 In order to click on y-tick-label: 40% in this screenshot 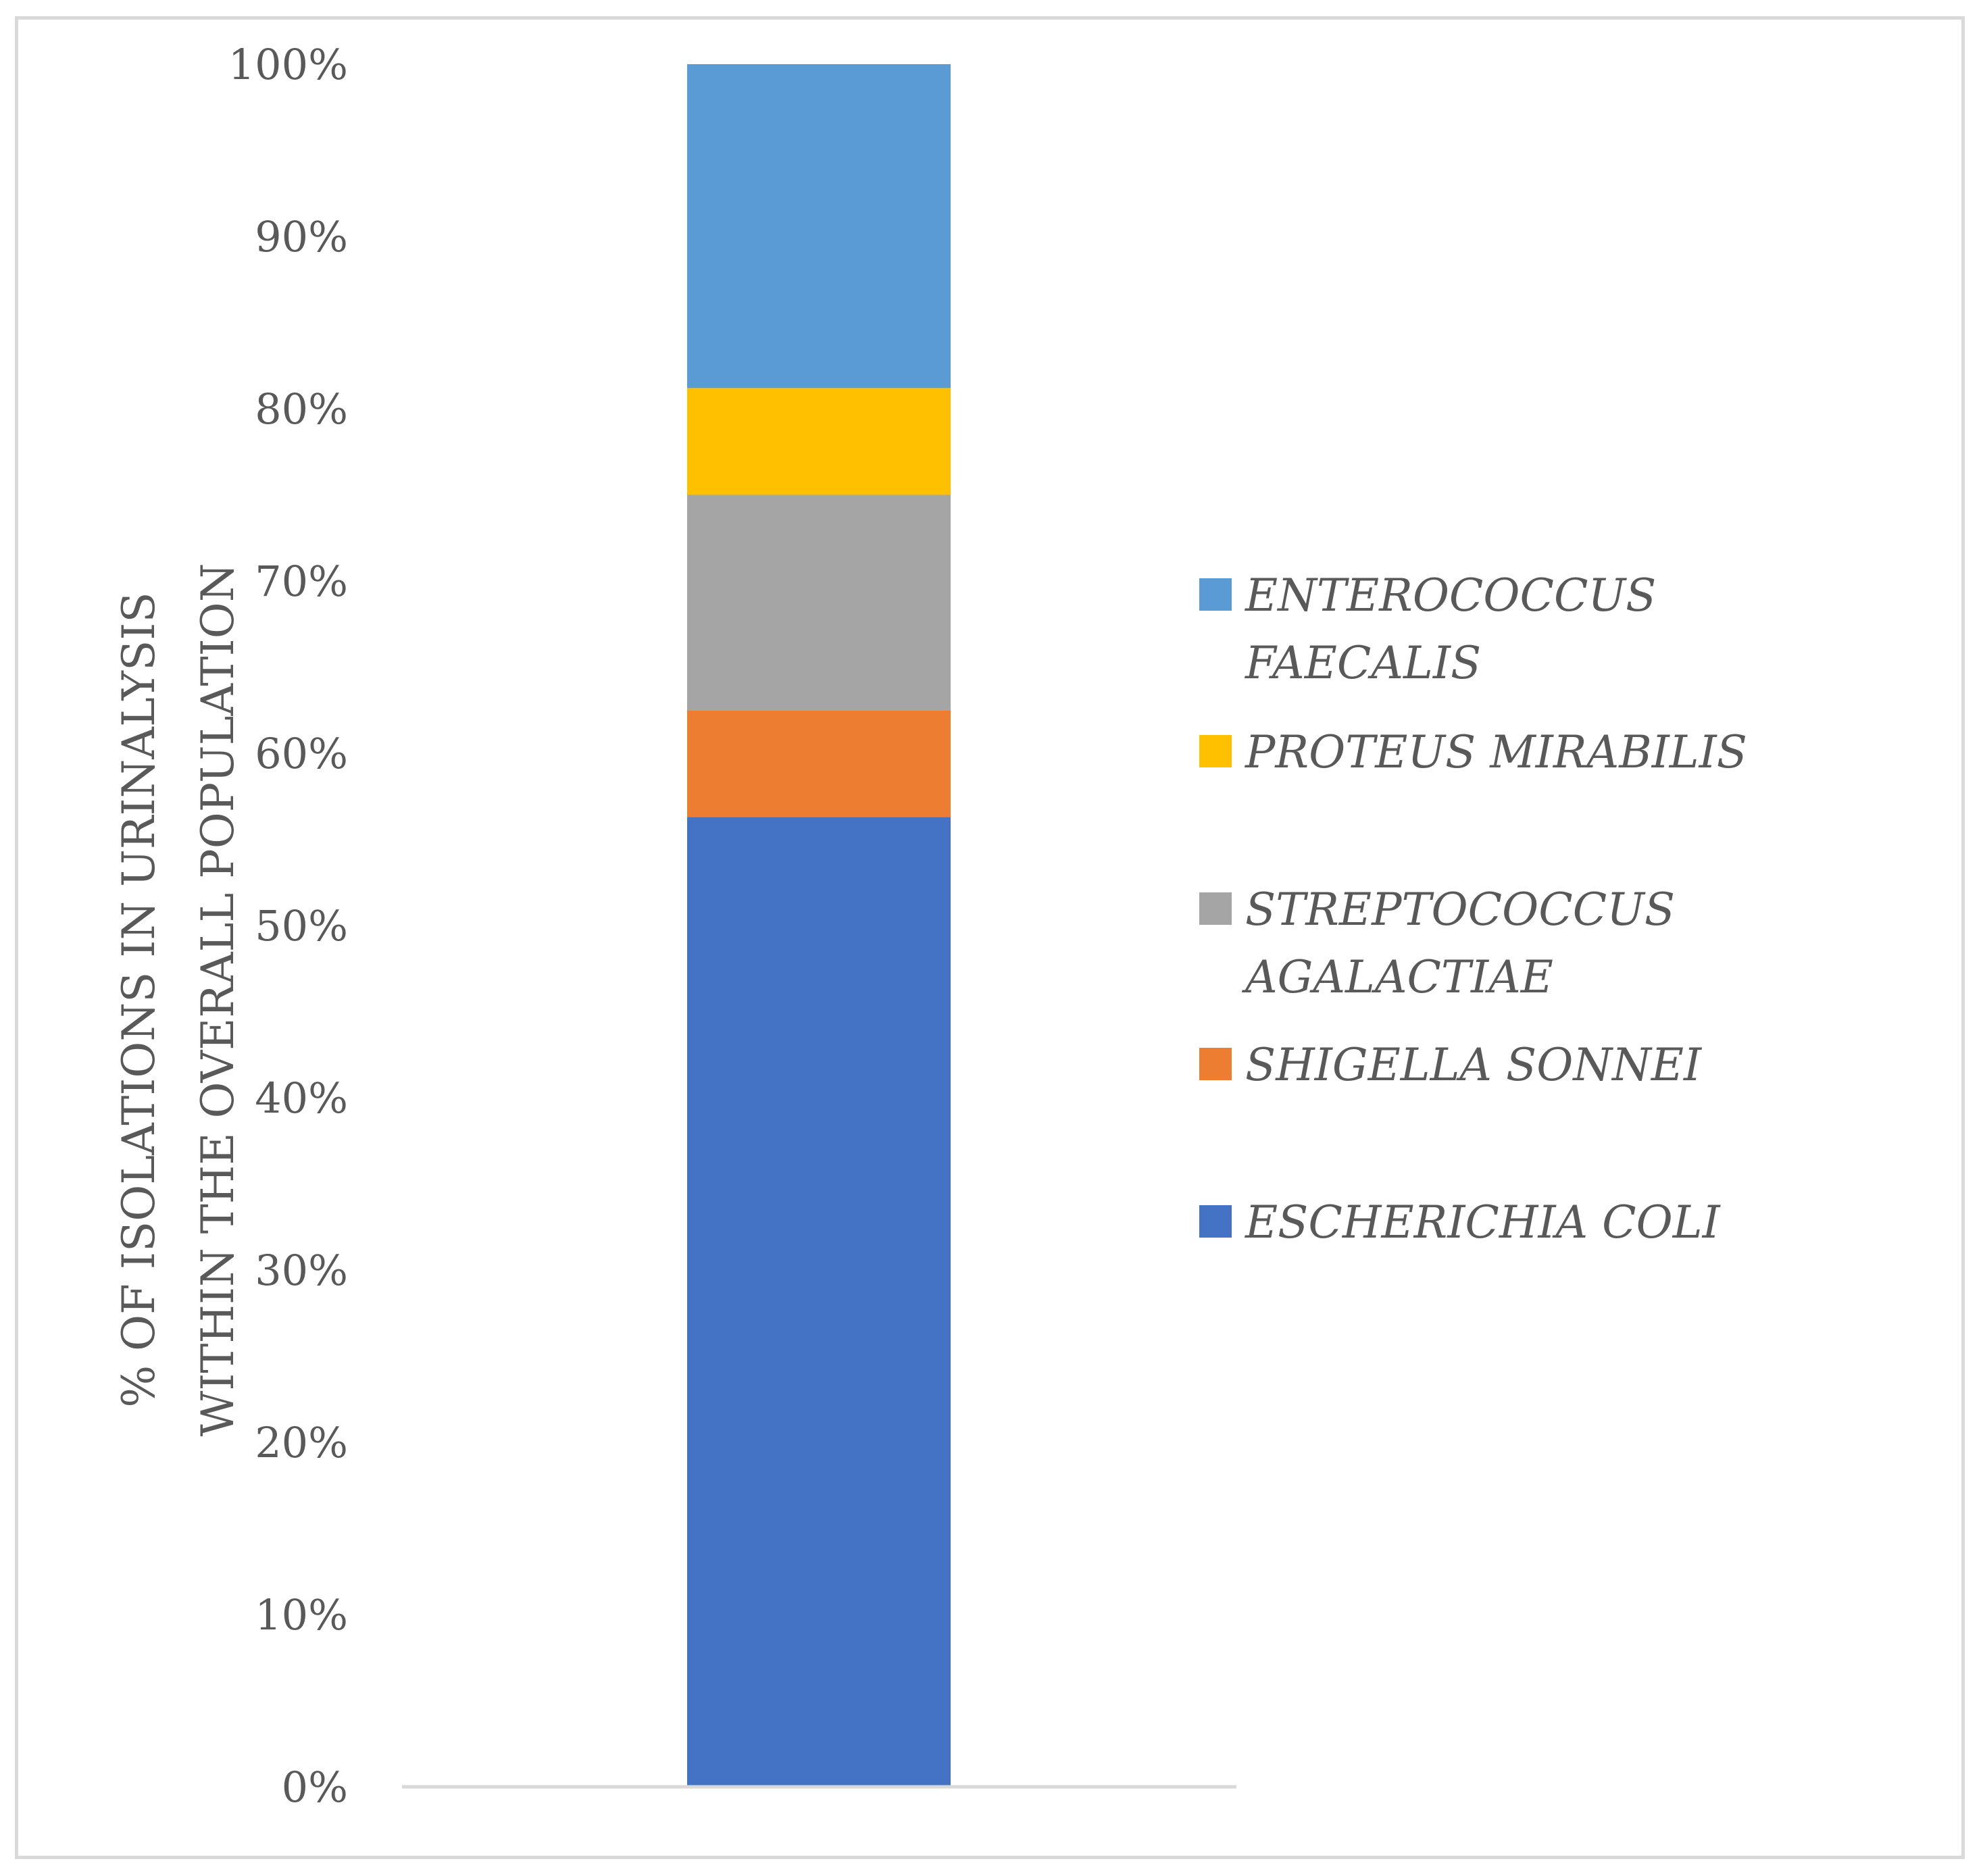, I will do `click(301, 1098)`.